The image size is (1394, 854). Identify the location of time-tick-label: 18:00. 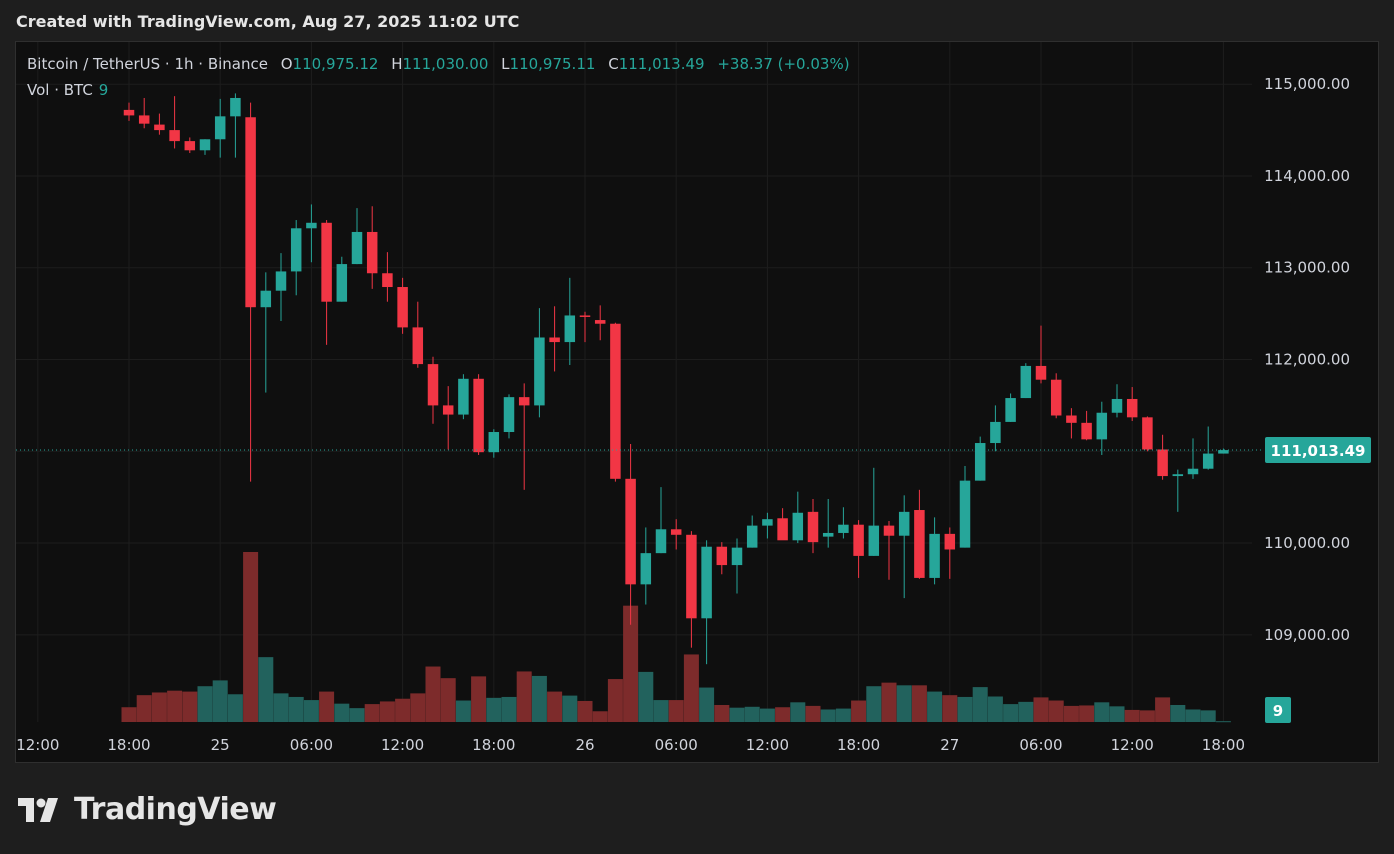
(1223, 745).